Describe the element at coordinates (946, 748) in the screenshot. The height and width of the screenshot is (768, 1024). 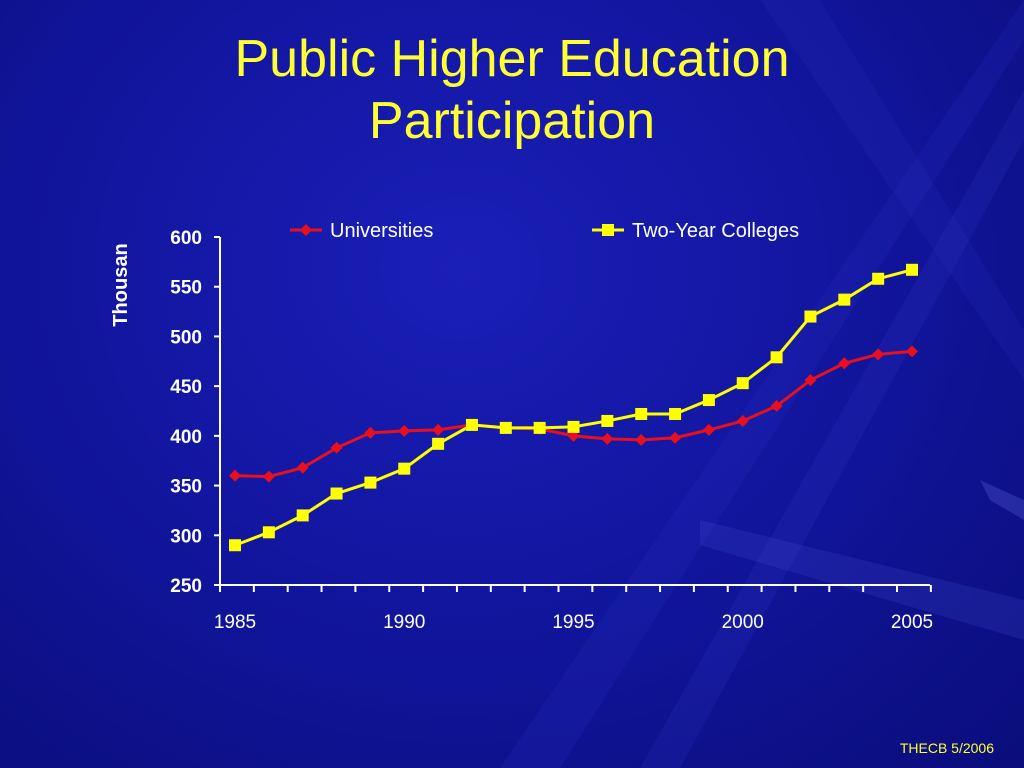
I see `slide-footer: THECB 5/2006` at that location.